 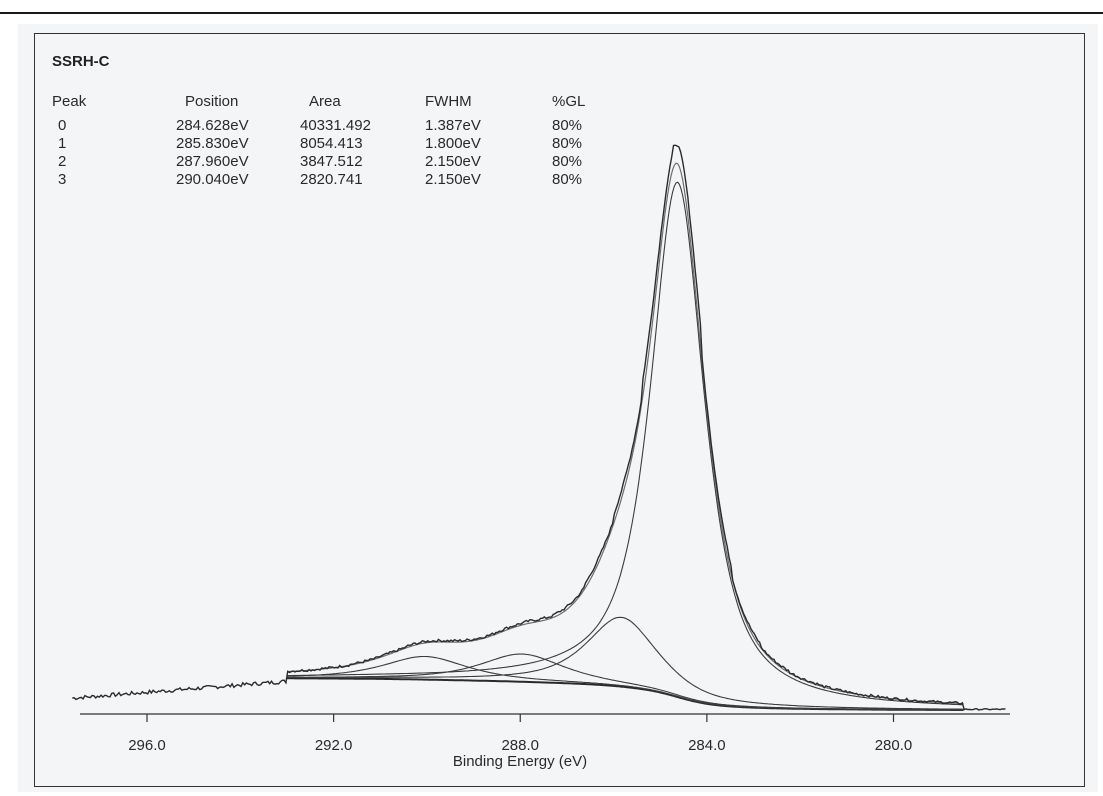 What do you see at coordinates (147, 745) in the screenshot?
I see `x-tick-label-0: 296.0` at bounding box center [147, 745].